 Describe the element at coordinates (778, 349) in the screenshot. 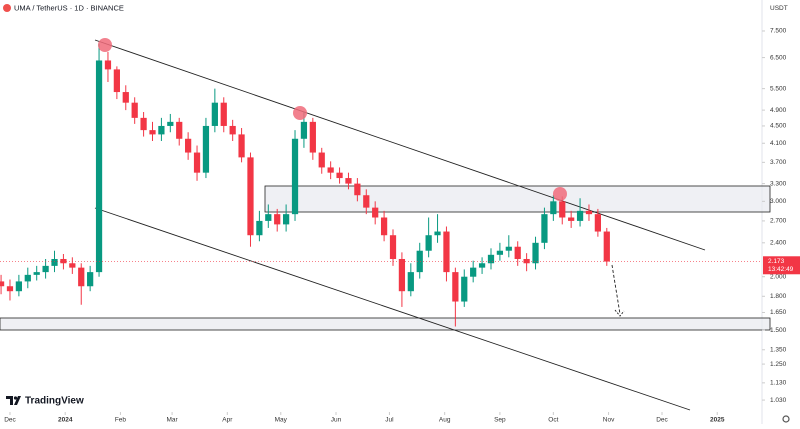

I see `y-tick-label: 1.350` at that location.